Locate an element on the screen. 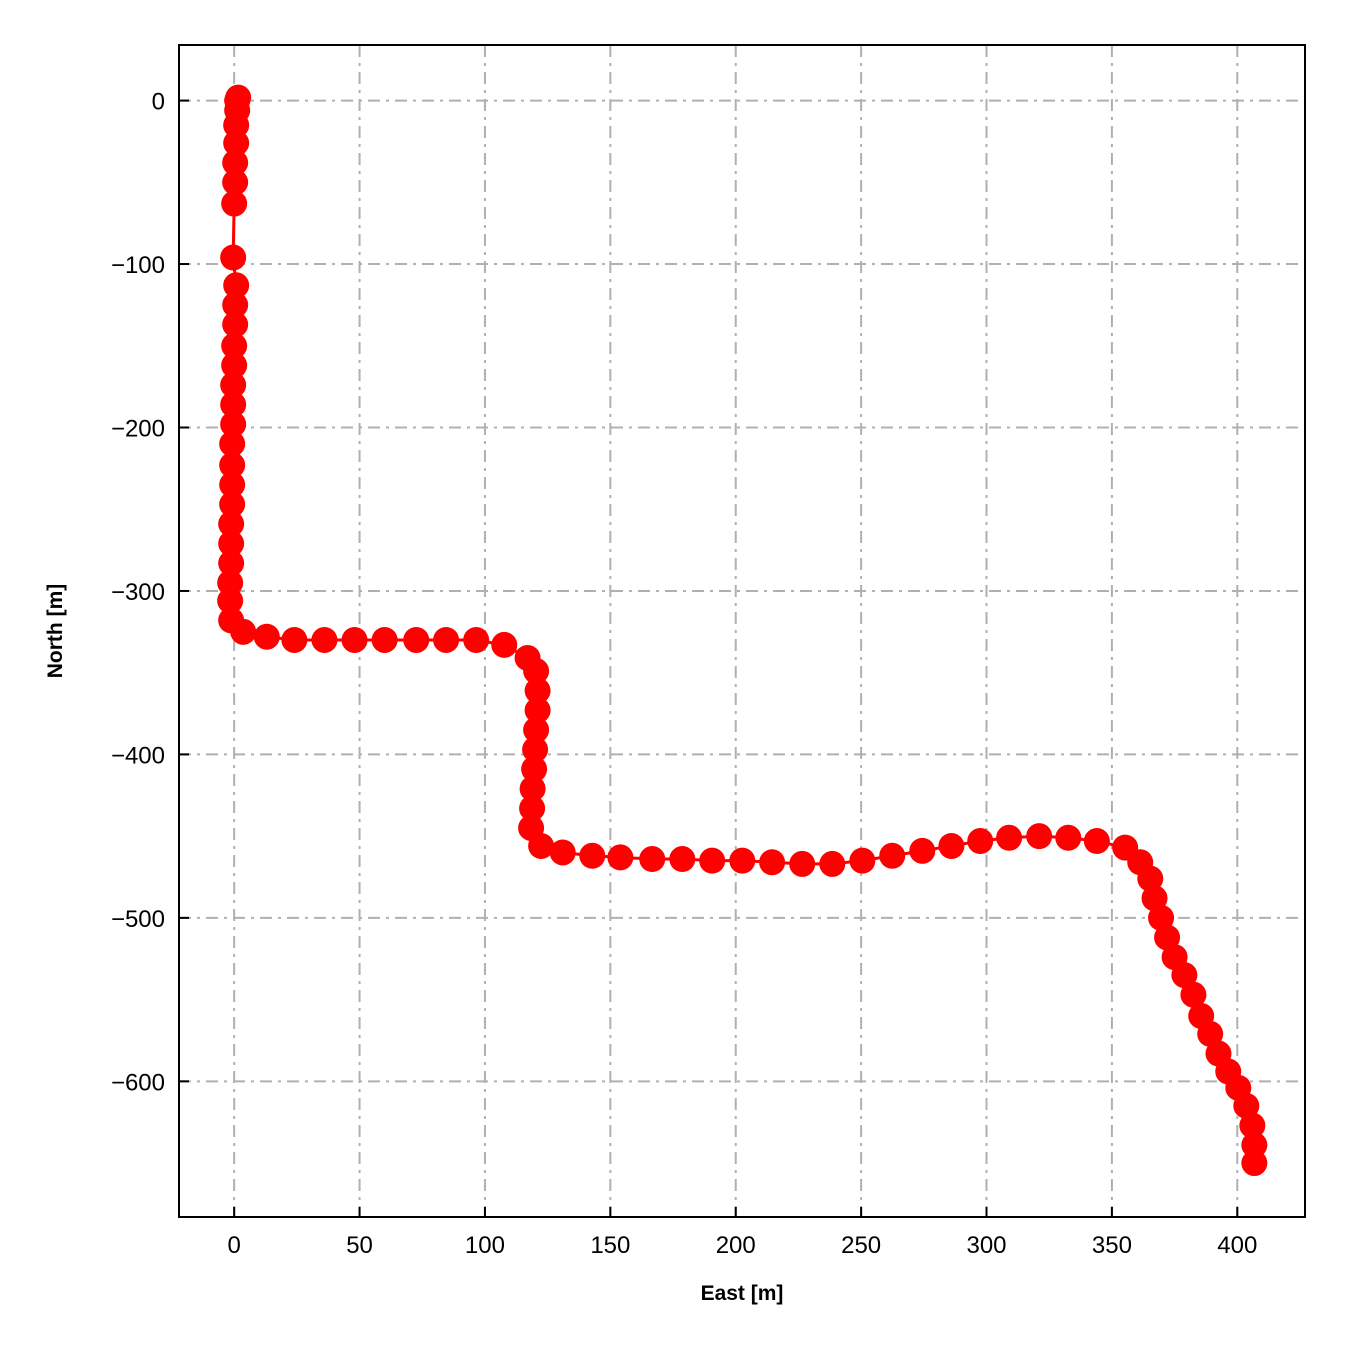  y-tick-label: −600 is located at coordinates (138, 1082).